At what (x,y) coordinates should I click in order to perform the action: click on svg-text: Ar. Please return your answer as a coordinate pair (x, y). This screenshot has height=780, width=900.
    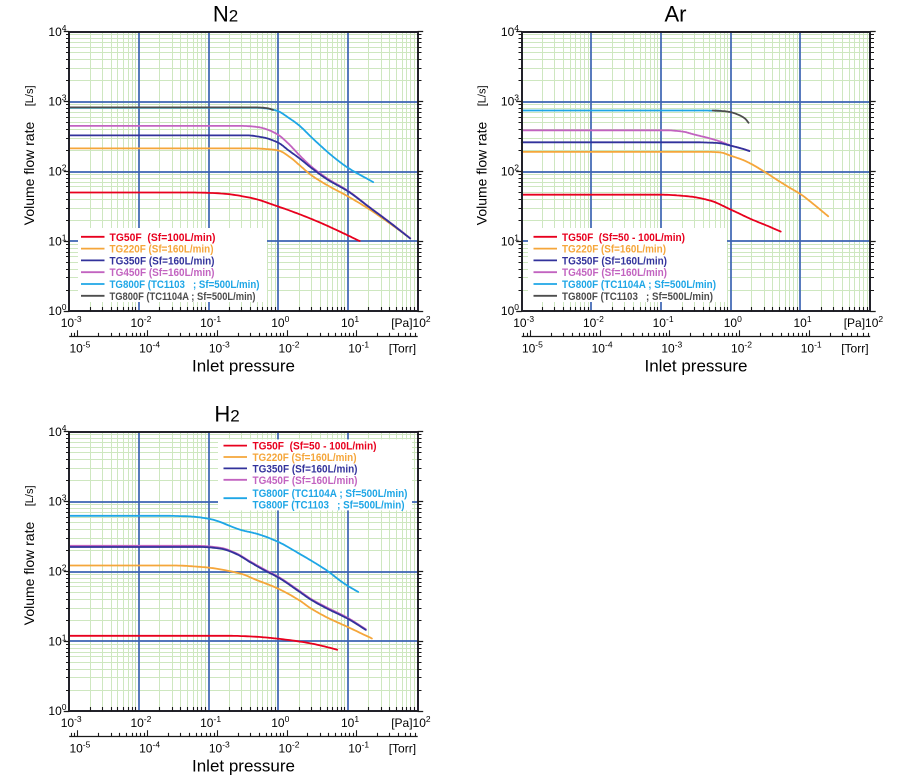
    Looking at the image, I should click on (676, 14).